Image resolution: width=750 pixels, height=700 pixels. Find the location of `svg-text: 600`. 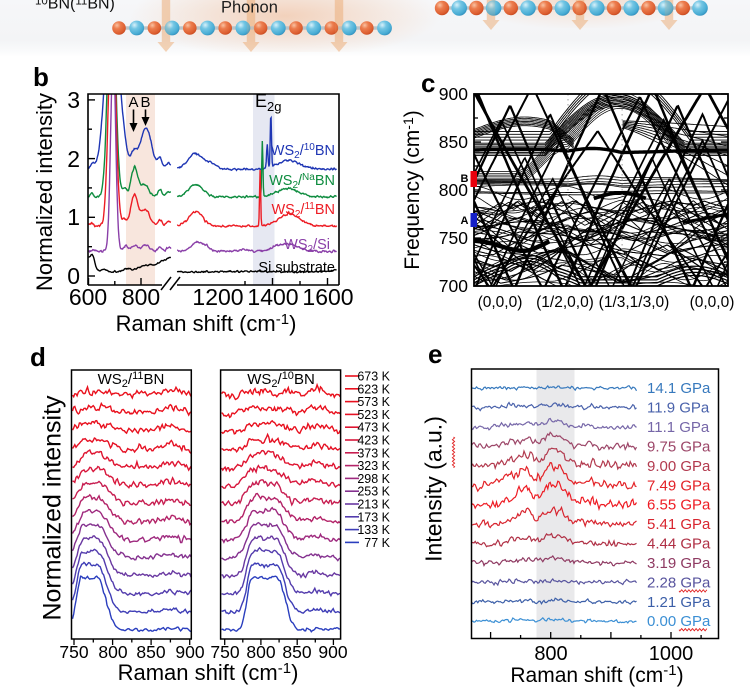

svg-text: 600 is located at coordinates (88, 297).